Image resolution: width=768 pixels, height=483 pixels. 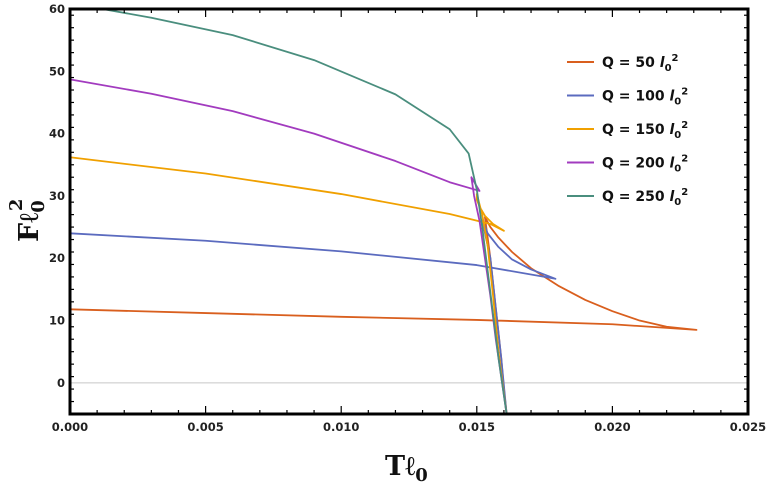 What do you see at coordinates (57, 134) in the screenshot?
I see `y-tick-label: 40` at bounding box center [57, 134].